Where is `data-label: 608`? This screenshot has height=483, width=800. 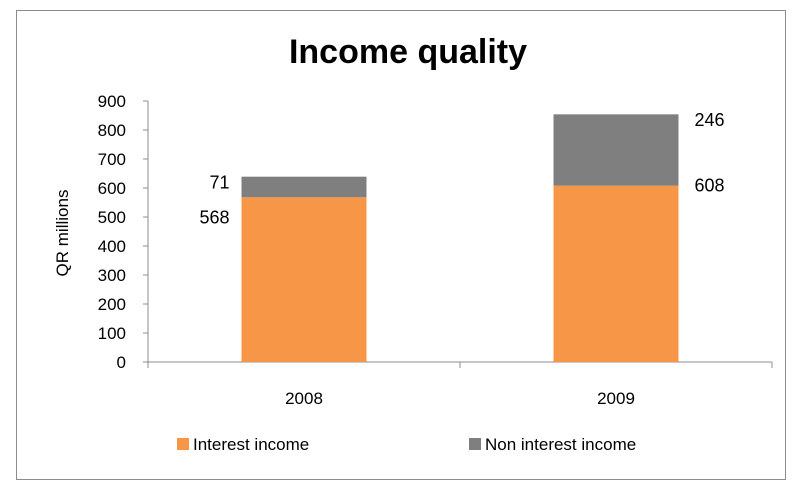 data-label: 608 is located at coordinates (710, 186).